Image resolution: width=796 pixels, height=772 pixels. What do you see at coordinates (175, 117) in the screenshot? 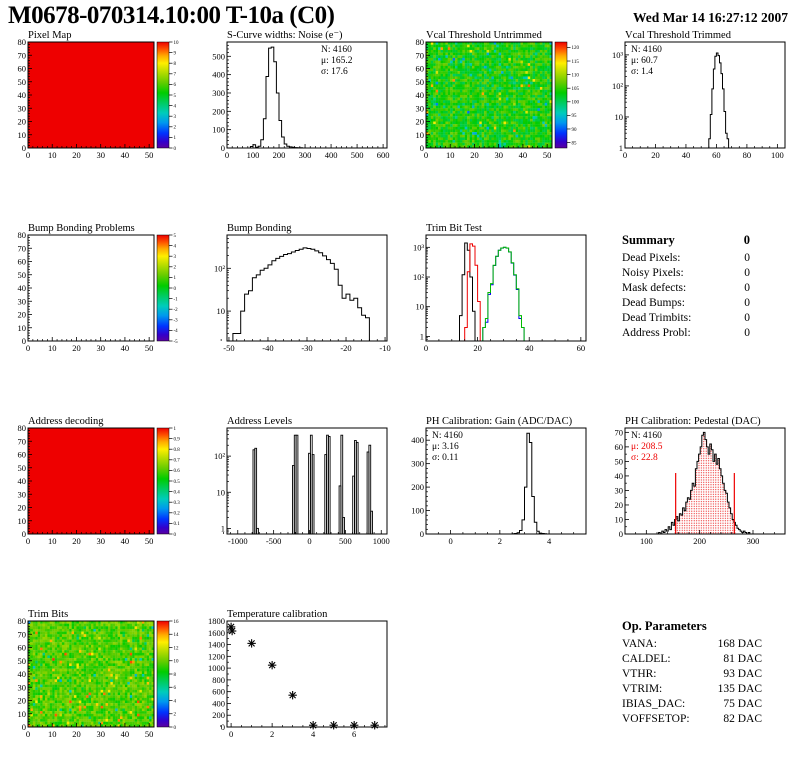
I see `svg-text: 3` at bounding box center [175, 117].